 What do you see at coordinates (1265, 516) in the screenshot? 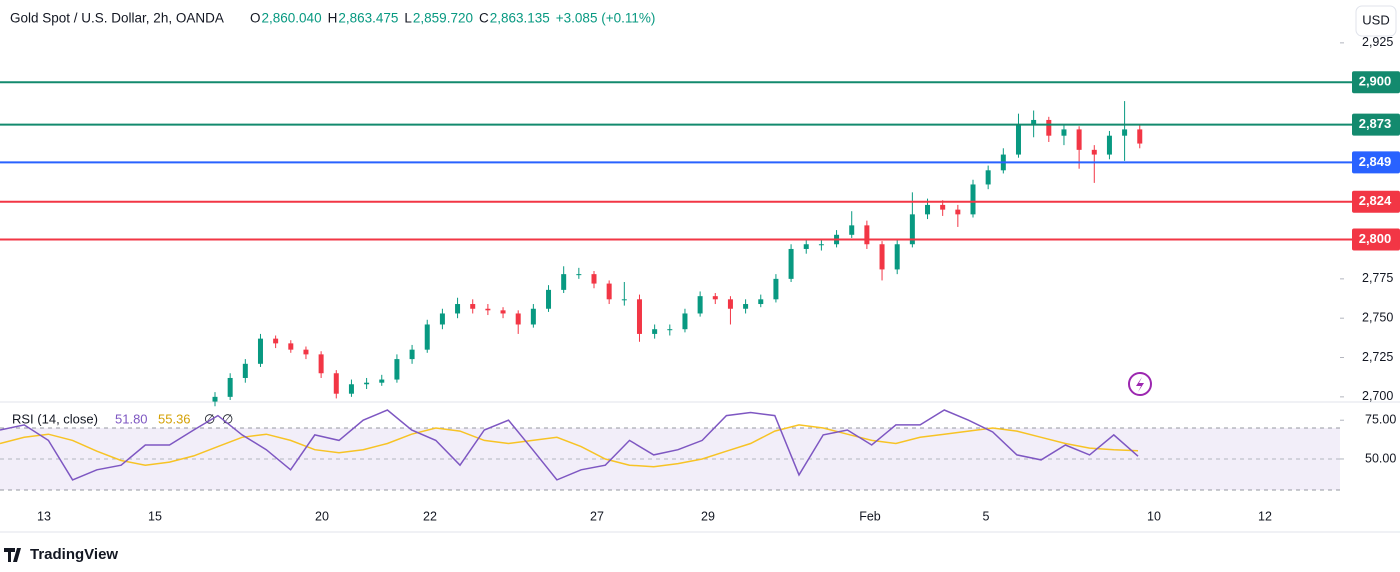
I see `time-label: 12` at bounding box center [1265, 516].